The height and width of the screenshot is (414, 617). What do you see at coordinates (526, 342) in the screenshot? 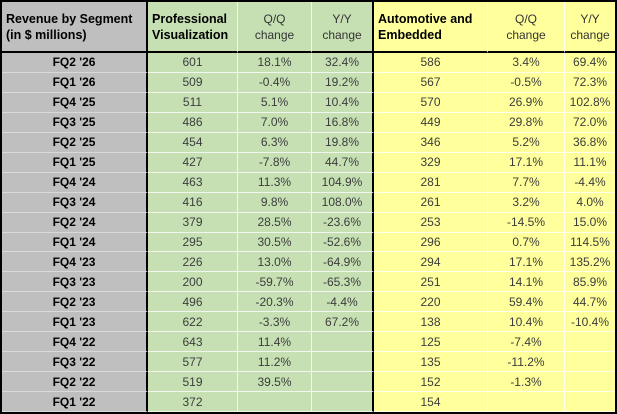
I see `auto-qq-change-cell: -7.4%` at bounding box center [526, 342].